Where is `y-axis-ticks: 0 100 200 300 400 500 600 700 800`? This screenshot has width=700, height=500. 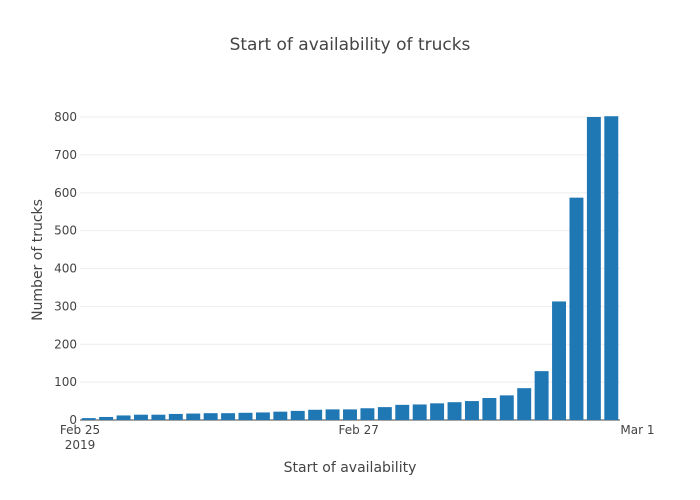 y-axis-ticks: 0 100 200 300 400 500 600 700 800 is located at coordinates (65, 268).